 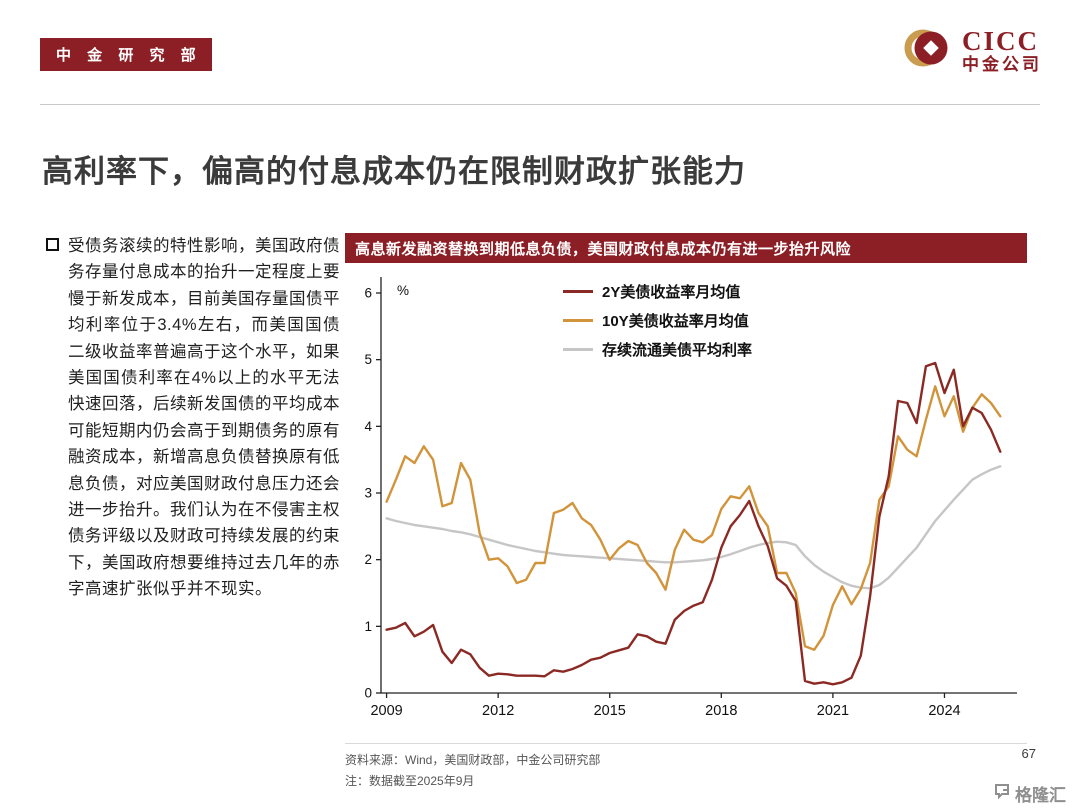 I want to click on legend-line-swatch-10y, so click(x=578, y=320).